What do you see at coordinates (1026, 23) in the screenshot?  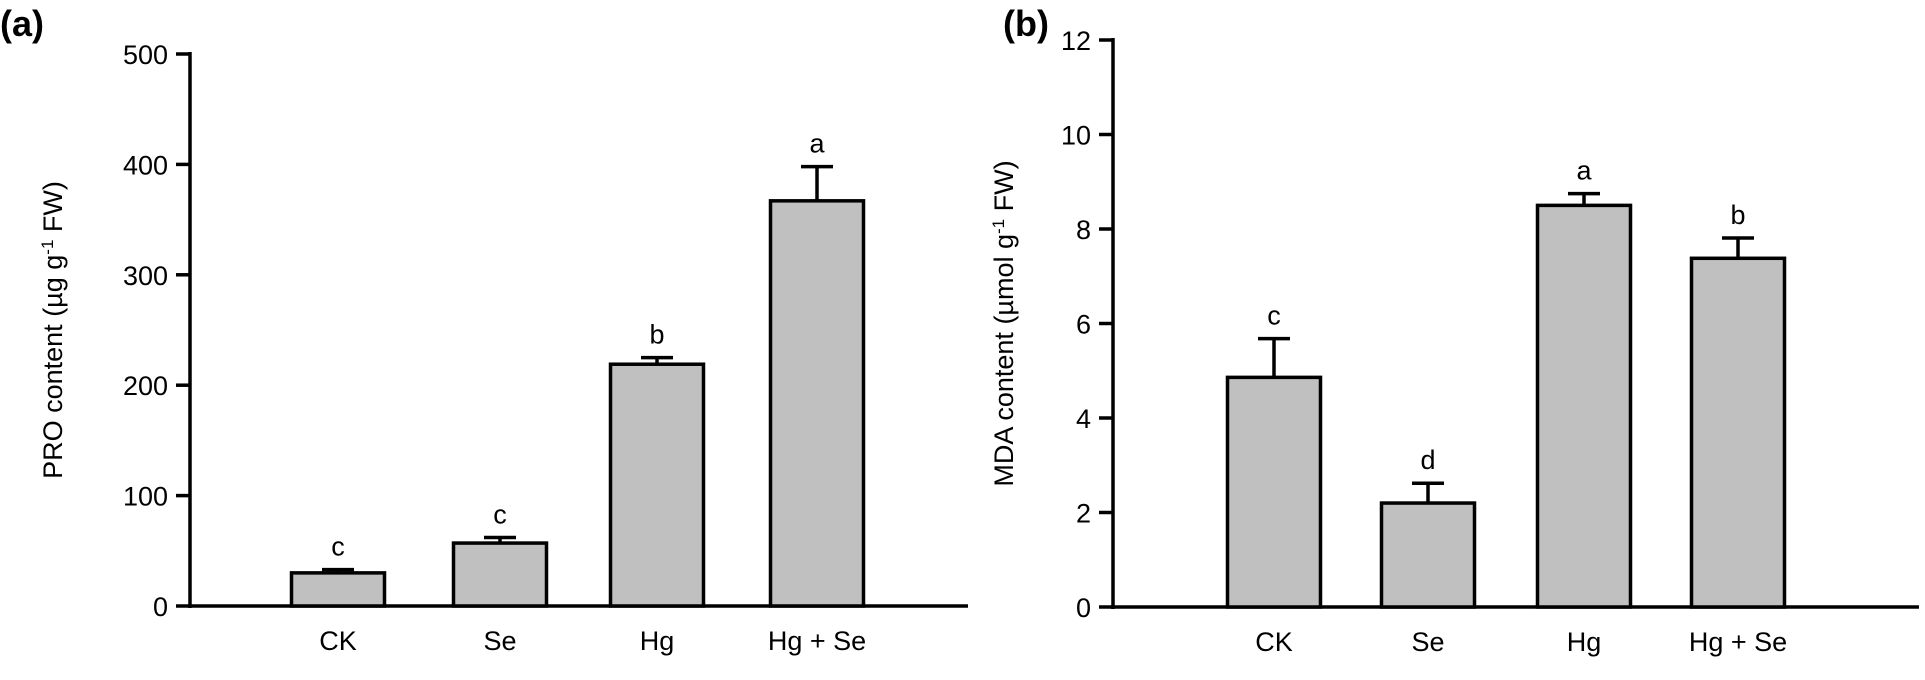 I see `panel-label: (b)` at bounding box center [1026, 23].